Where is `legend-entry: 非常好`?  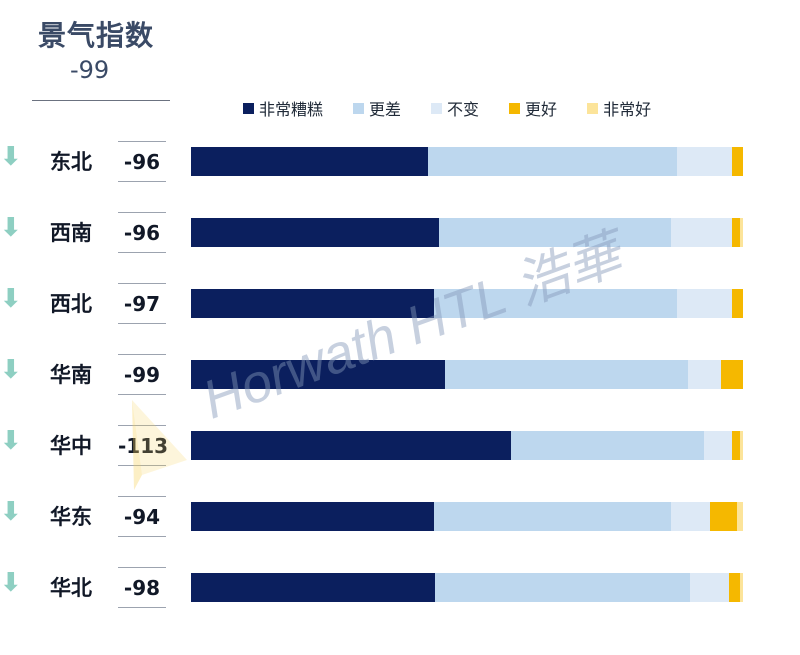 legend-entry: 非常好 is located at coordinates (619, 108).